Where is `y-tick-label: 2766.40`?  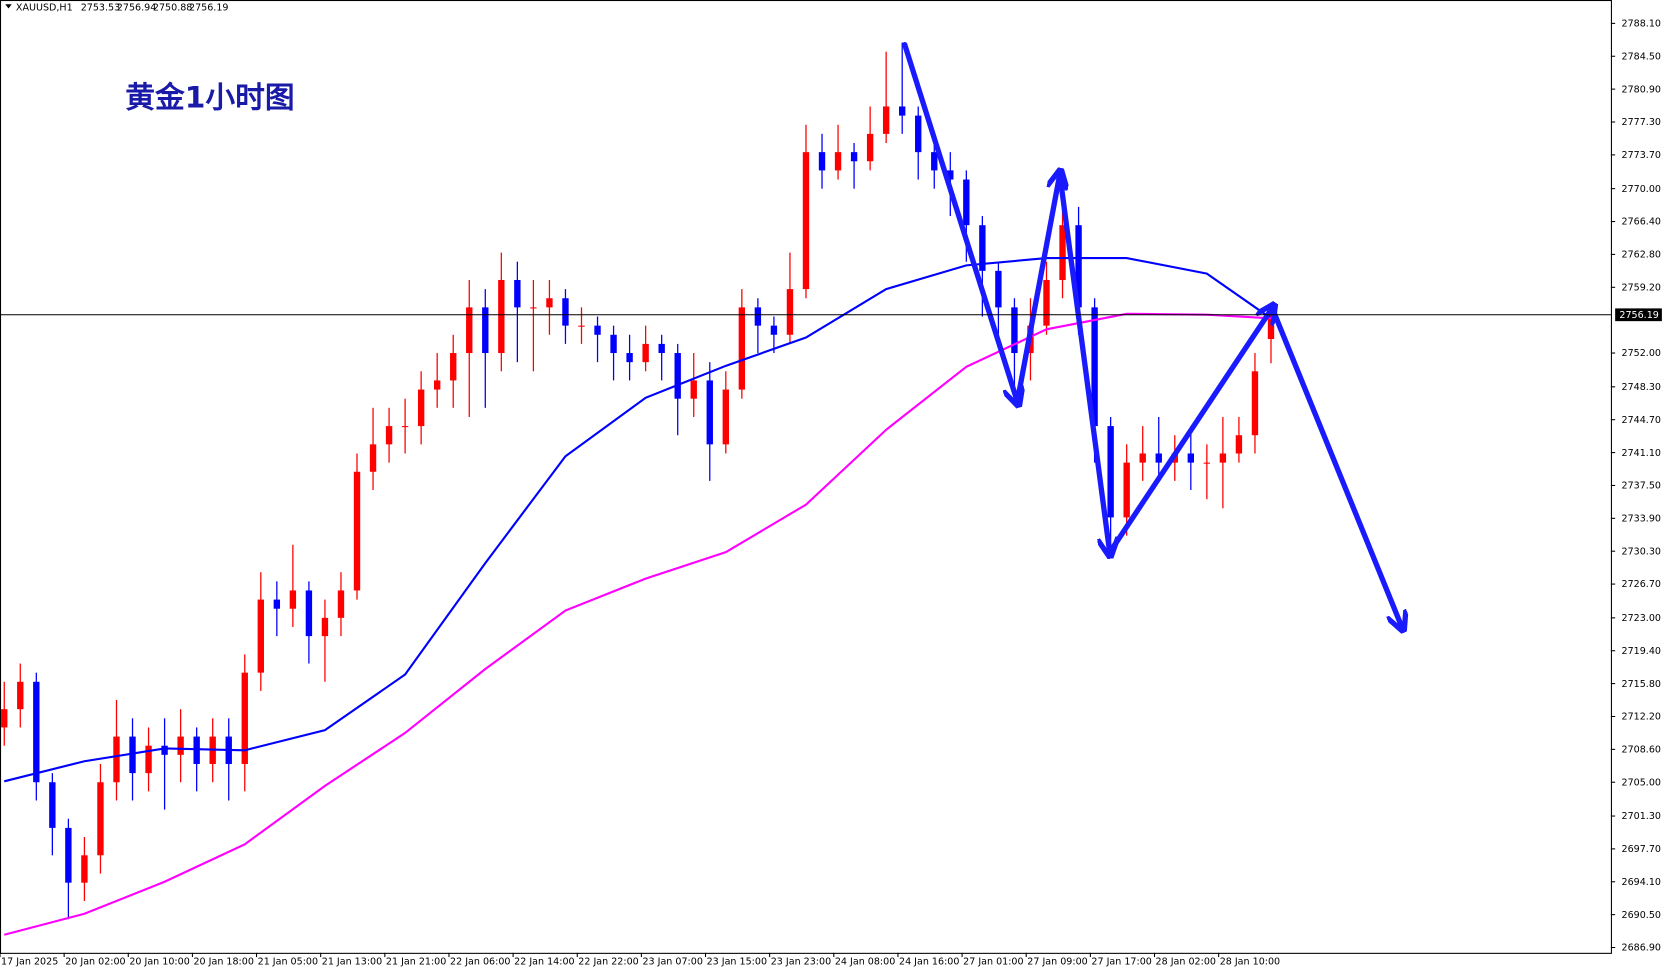
y-tick-label: 2766.40 is located at coordinates (1641, 222).